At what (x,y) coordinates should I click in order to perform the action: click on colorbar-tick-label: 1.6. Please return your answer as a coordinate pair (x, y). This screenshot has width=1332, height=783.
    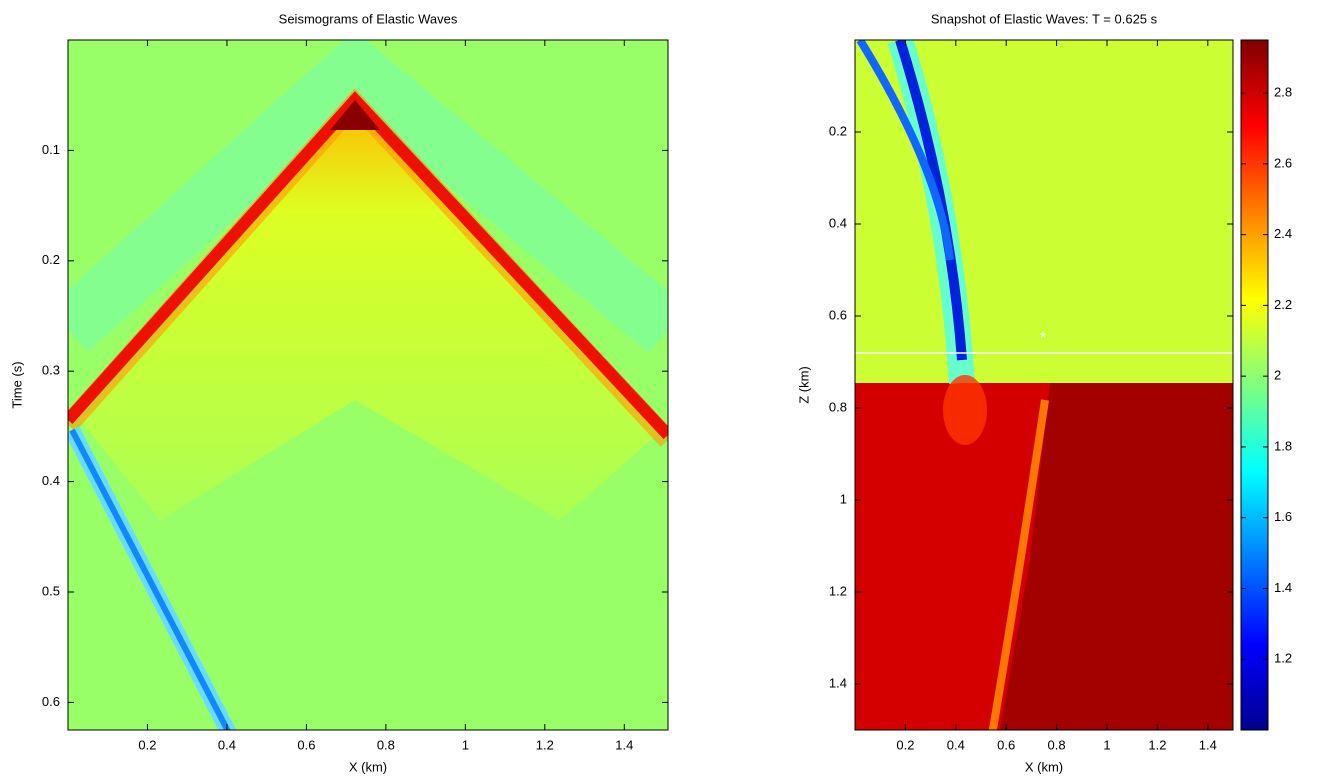
    Looking at the image, I should click on (1283, 516).